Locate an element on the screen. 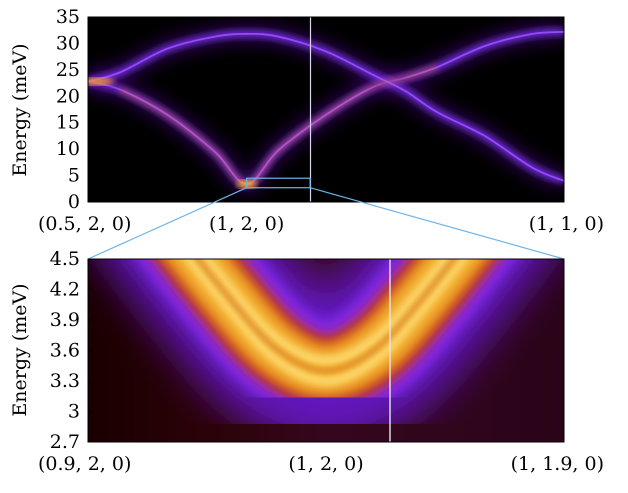 The image size is (628, 493). bottom-y-label: Energy (meV) is located at coordinates (20, 349).